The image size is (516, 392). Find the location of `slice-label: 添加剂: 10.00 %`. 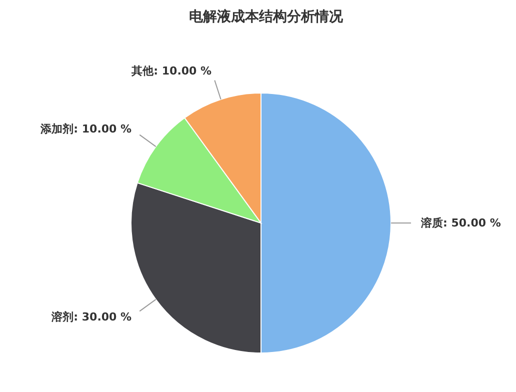

slice-label: 添加剂: 10.00 % is located at coordinates (86, 129).